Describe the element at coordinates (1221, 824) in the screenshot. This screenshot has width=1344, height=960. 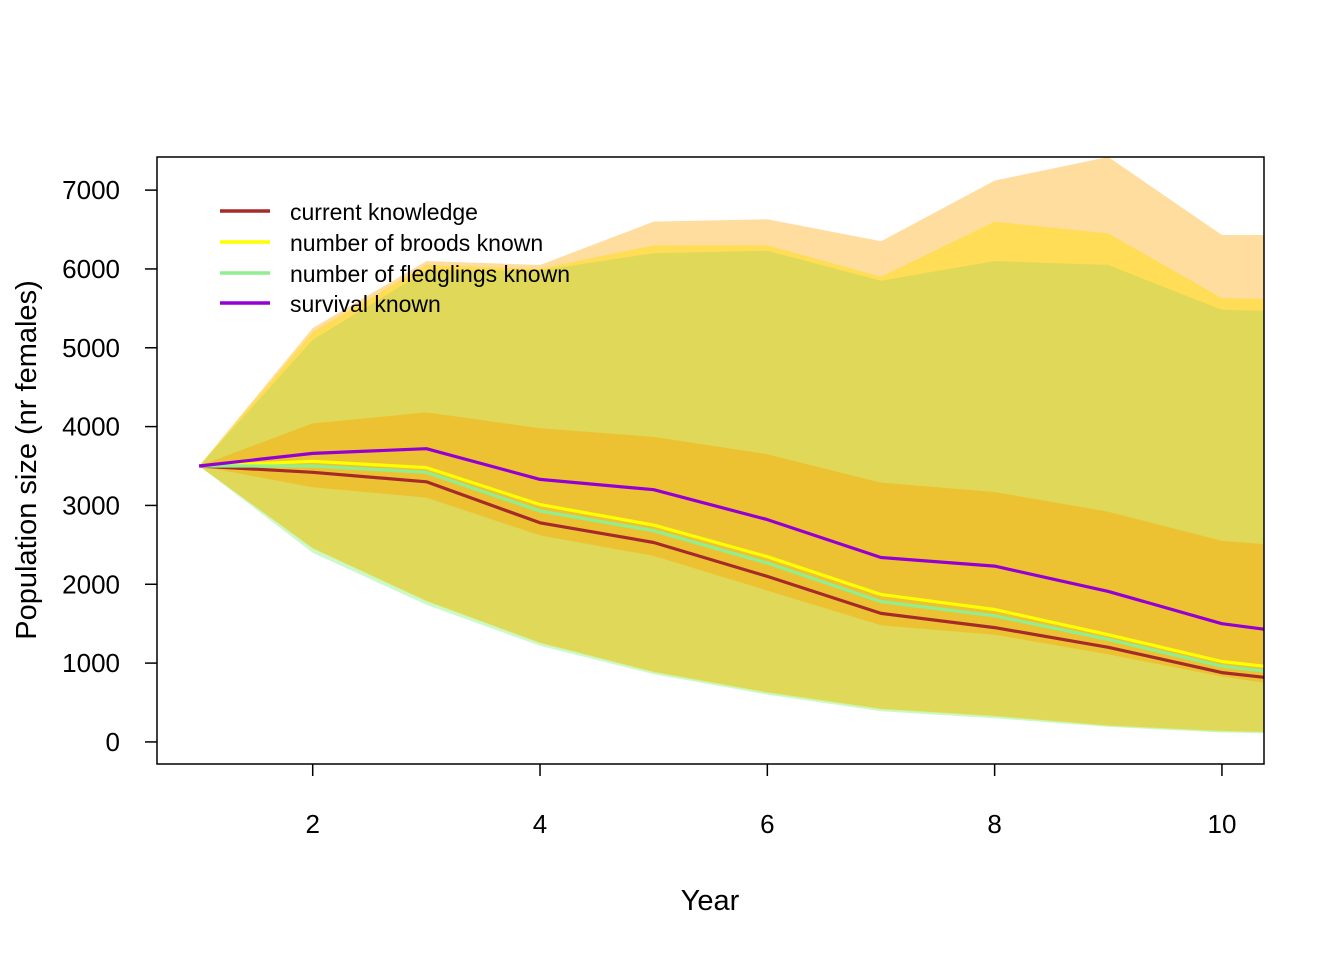
I see `x-tick-label-10: 10` at that location.